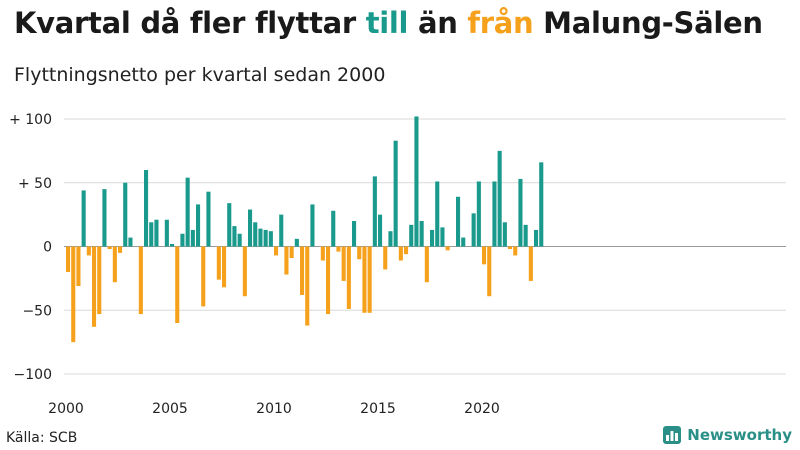  I want to click on title-part3: Malung-Sälen, so click(648, 23).